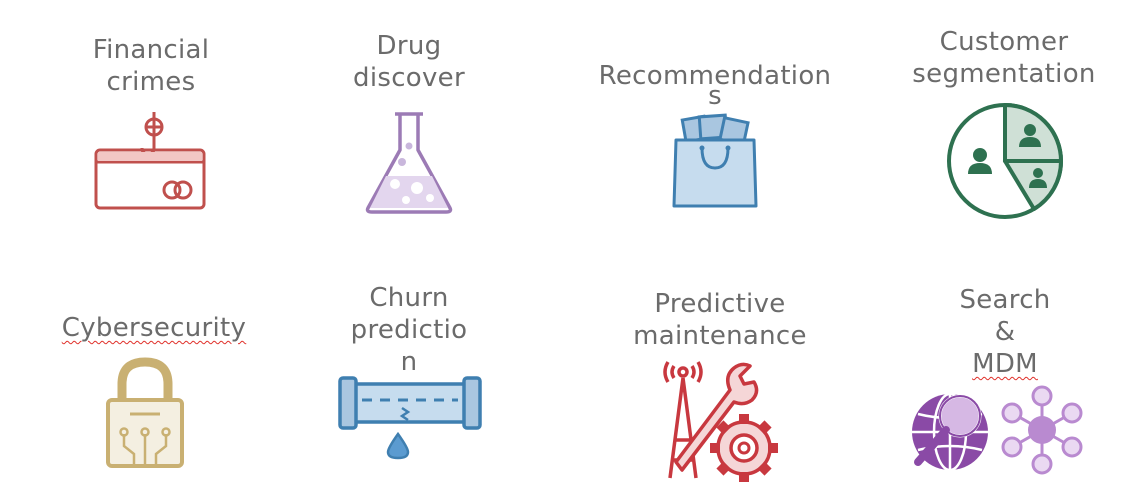 The width and height of the screenshot is (1122, 492). What do you see at coordinates (410, 418) in the screenshot?
I see `leaking-pipe-icon` at bounding box center [410, 418].